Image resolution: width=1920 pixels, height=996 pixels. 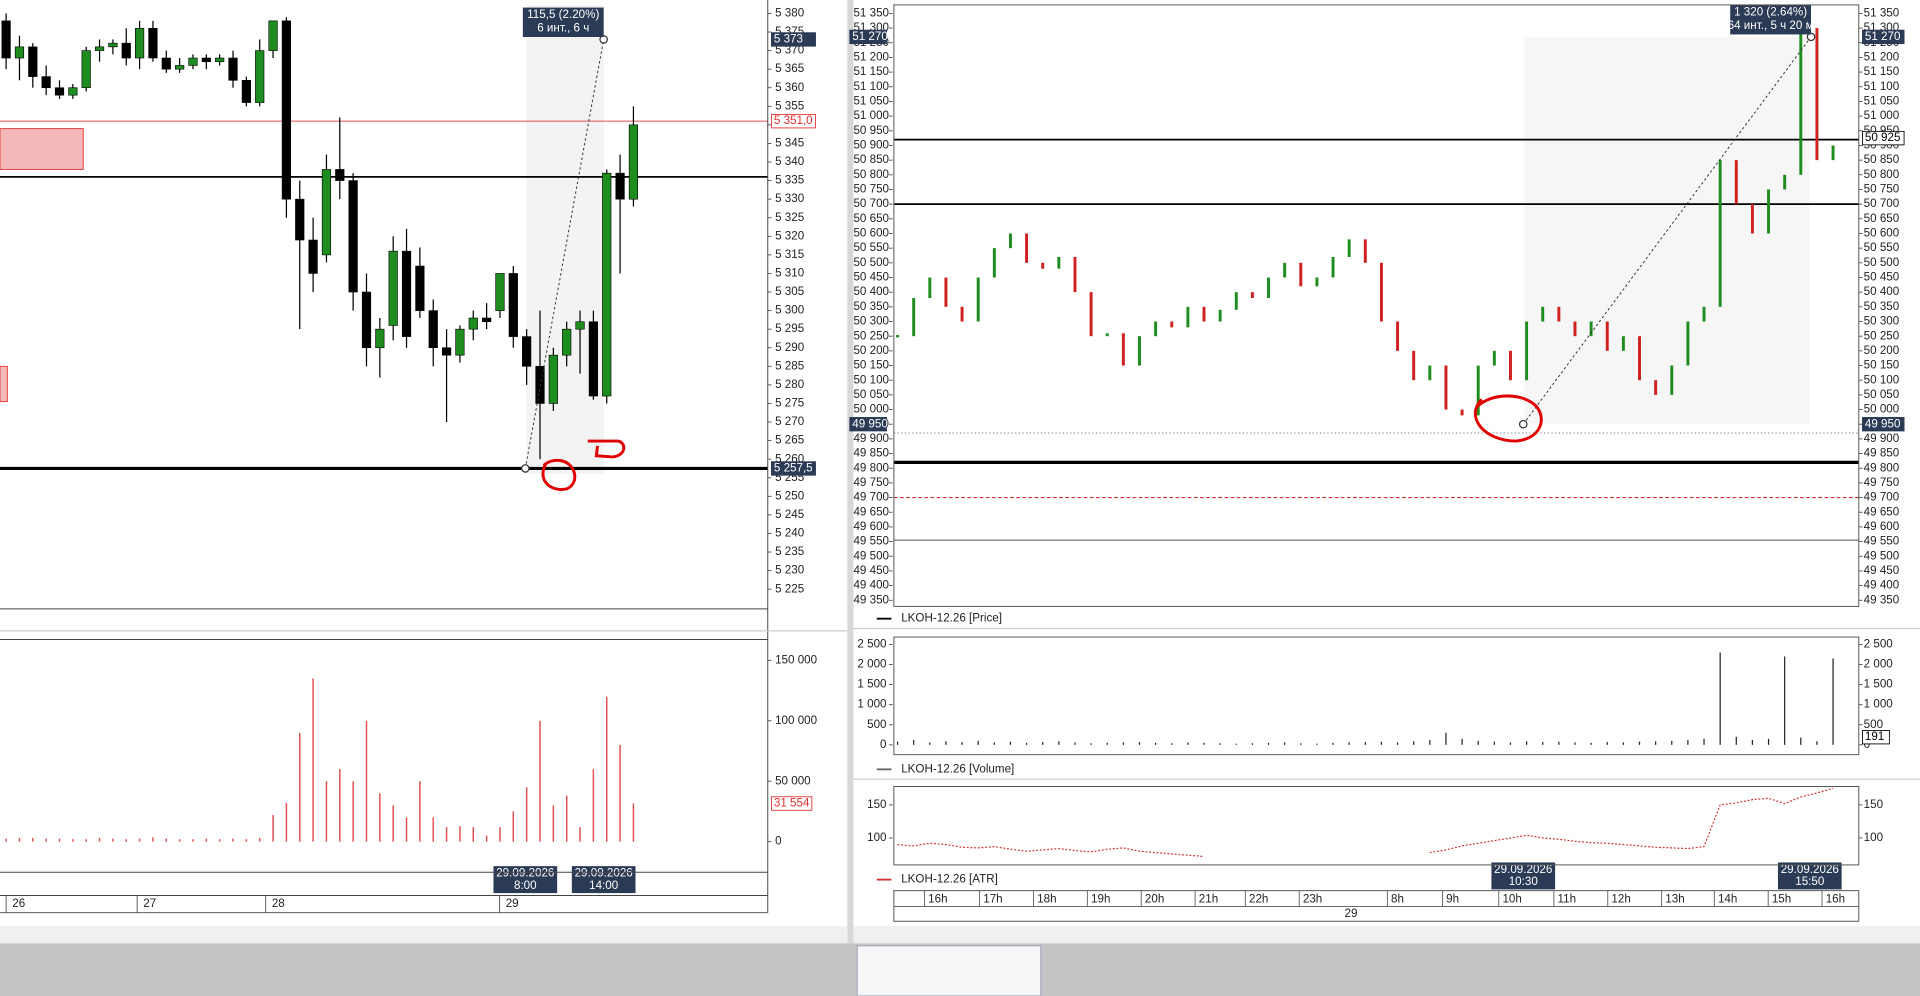 What do you see at coordinates (1882, 56) in the screenshot?
I see `tick-label: 51 200` at bounding box center [1882, 56].